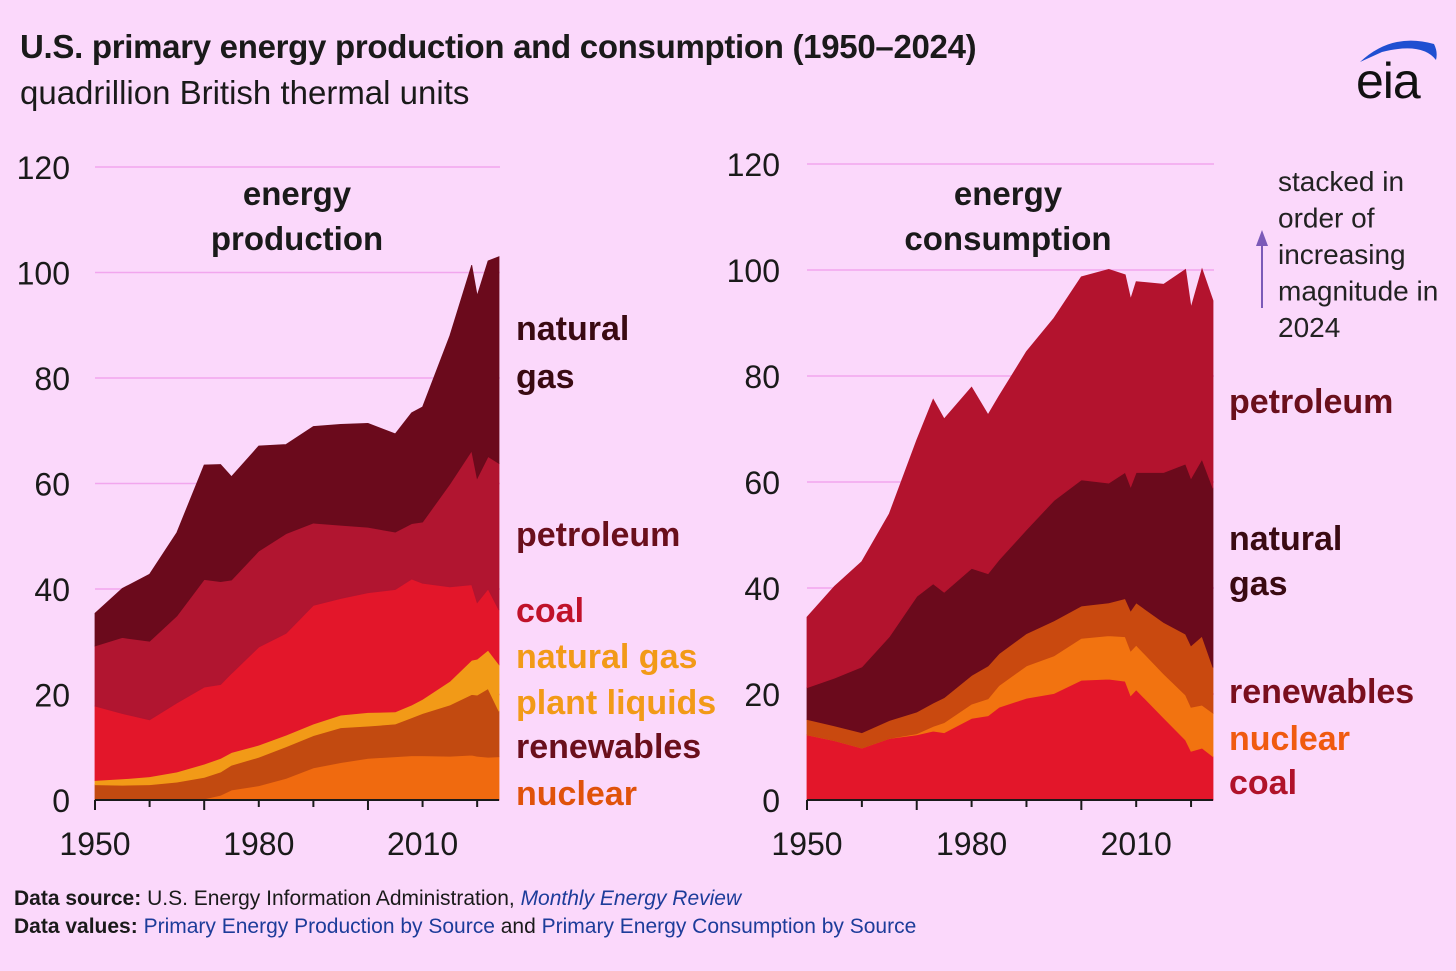  What do you see at coordinates (806, 844) in the screenshot?
I see `consumption-x-tick-label: 1950` at bounding box center [806, 844].